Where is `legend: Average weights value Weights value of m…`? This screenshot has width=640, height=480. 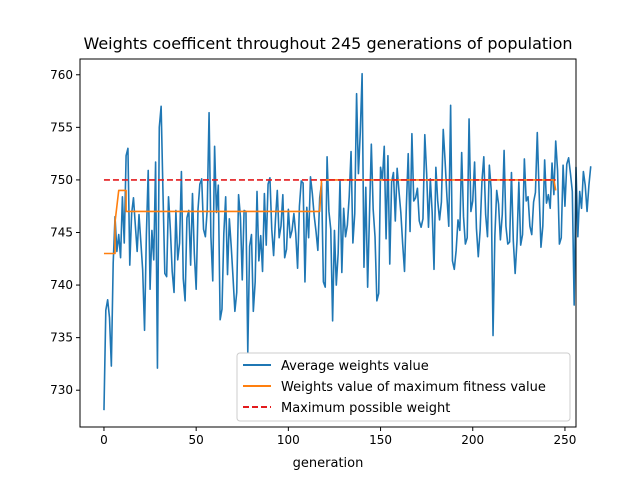 legend: Average weights value Weights value of m… is located at coordinates (403, 387).